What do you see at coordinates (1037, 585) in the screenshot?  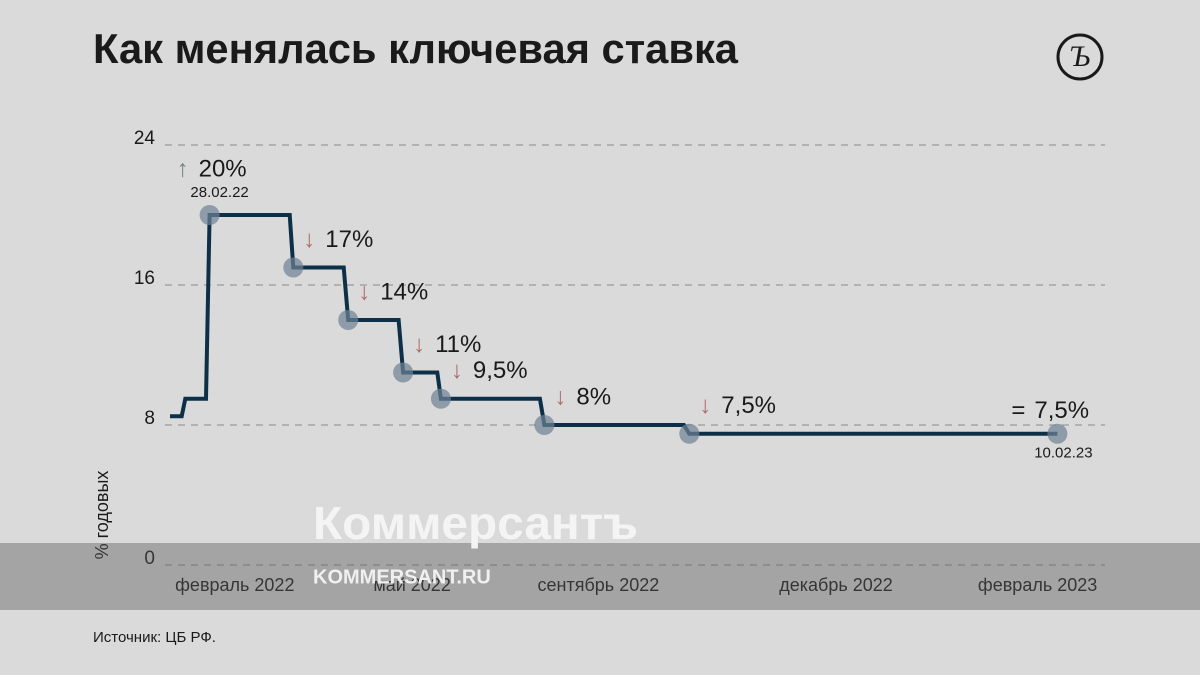 I see `x-tick-label: февраль 2023` at bounding box center [1037, 585].